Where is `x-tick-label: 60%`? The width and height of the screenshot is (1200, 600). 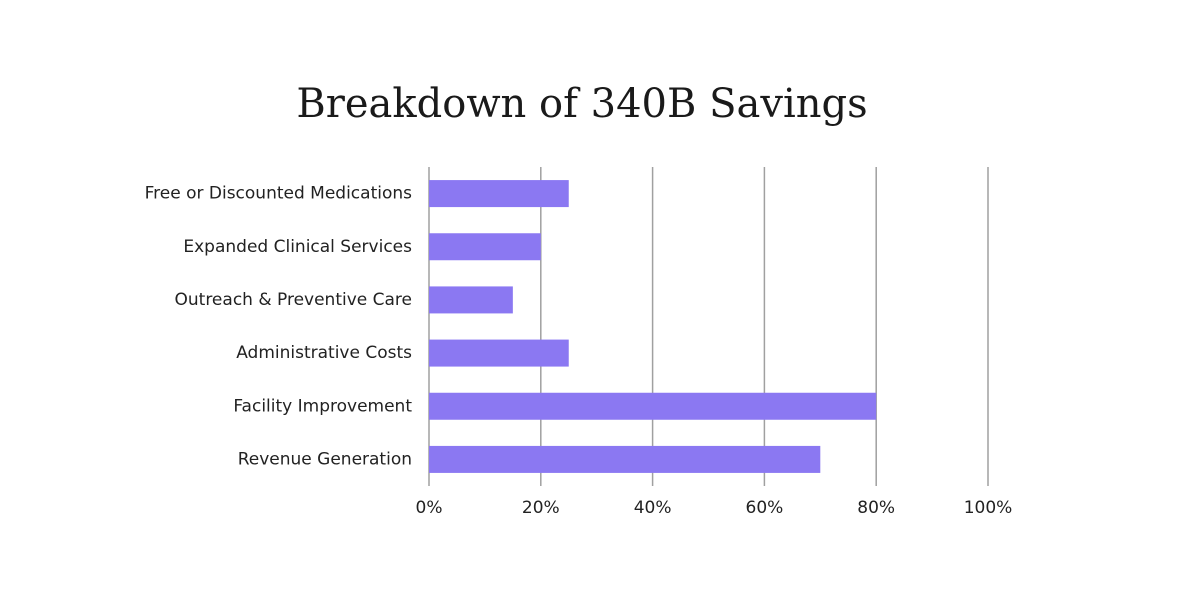 x-tick-label: 60% is located at coordinates (765, 508).